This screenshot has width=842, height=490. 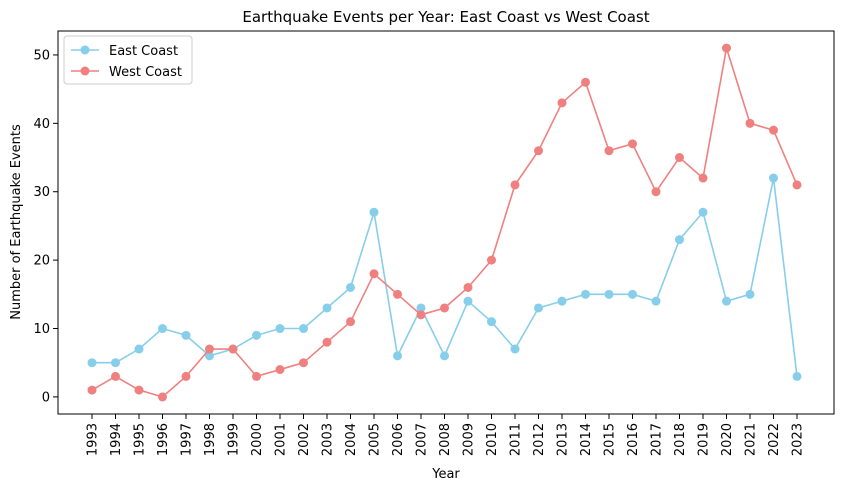 I want to click on x-tick-label: 2023, so click(x=798, y=439).